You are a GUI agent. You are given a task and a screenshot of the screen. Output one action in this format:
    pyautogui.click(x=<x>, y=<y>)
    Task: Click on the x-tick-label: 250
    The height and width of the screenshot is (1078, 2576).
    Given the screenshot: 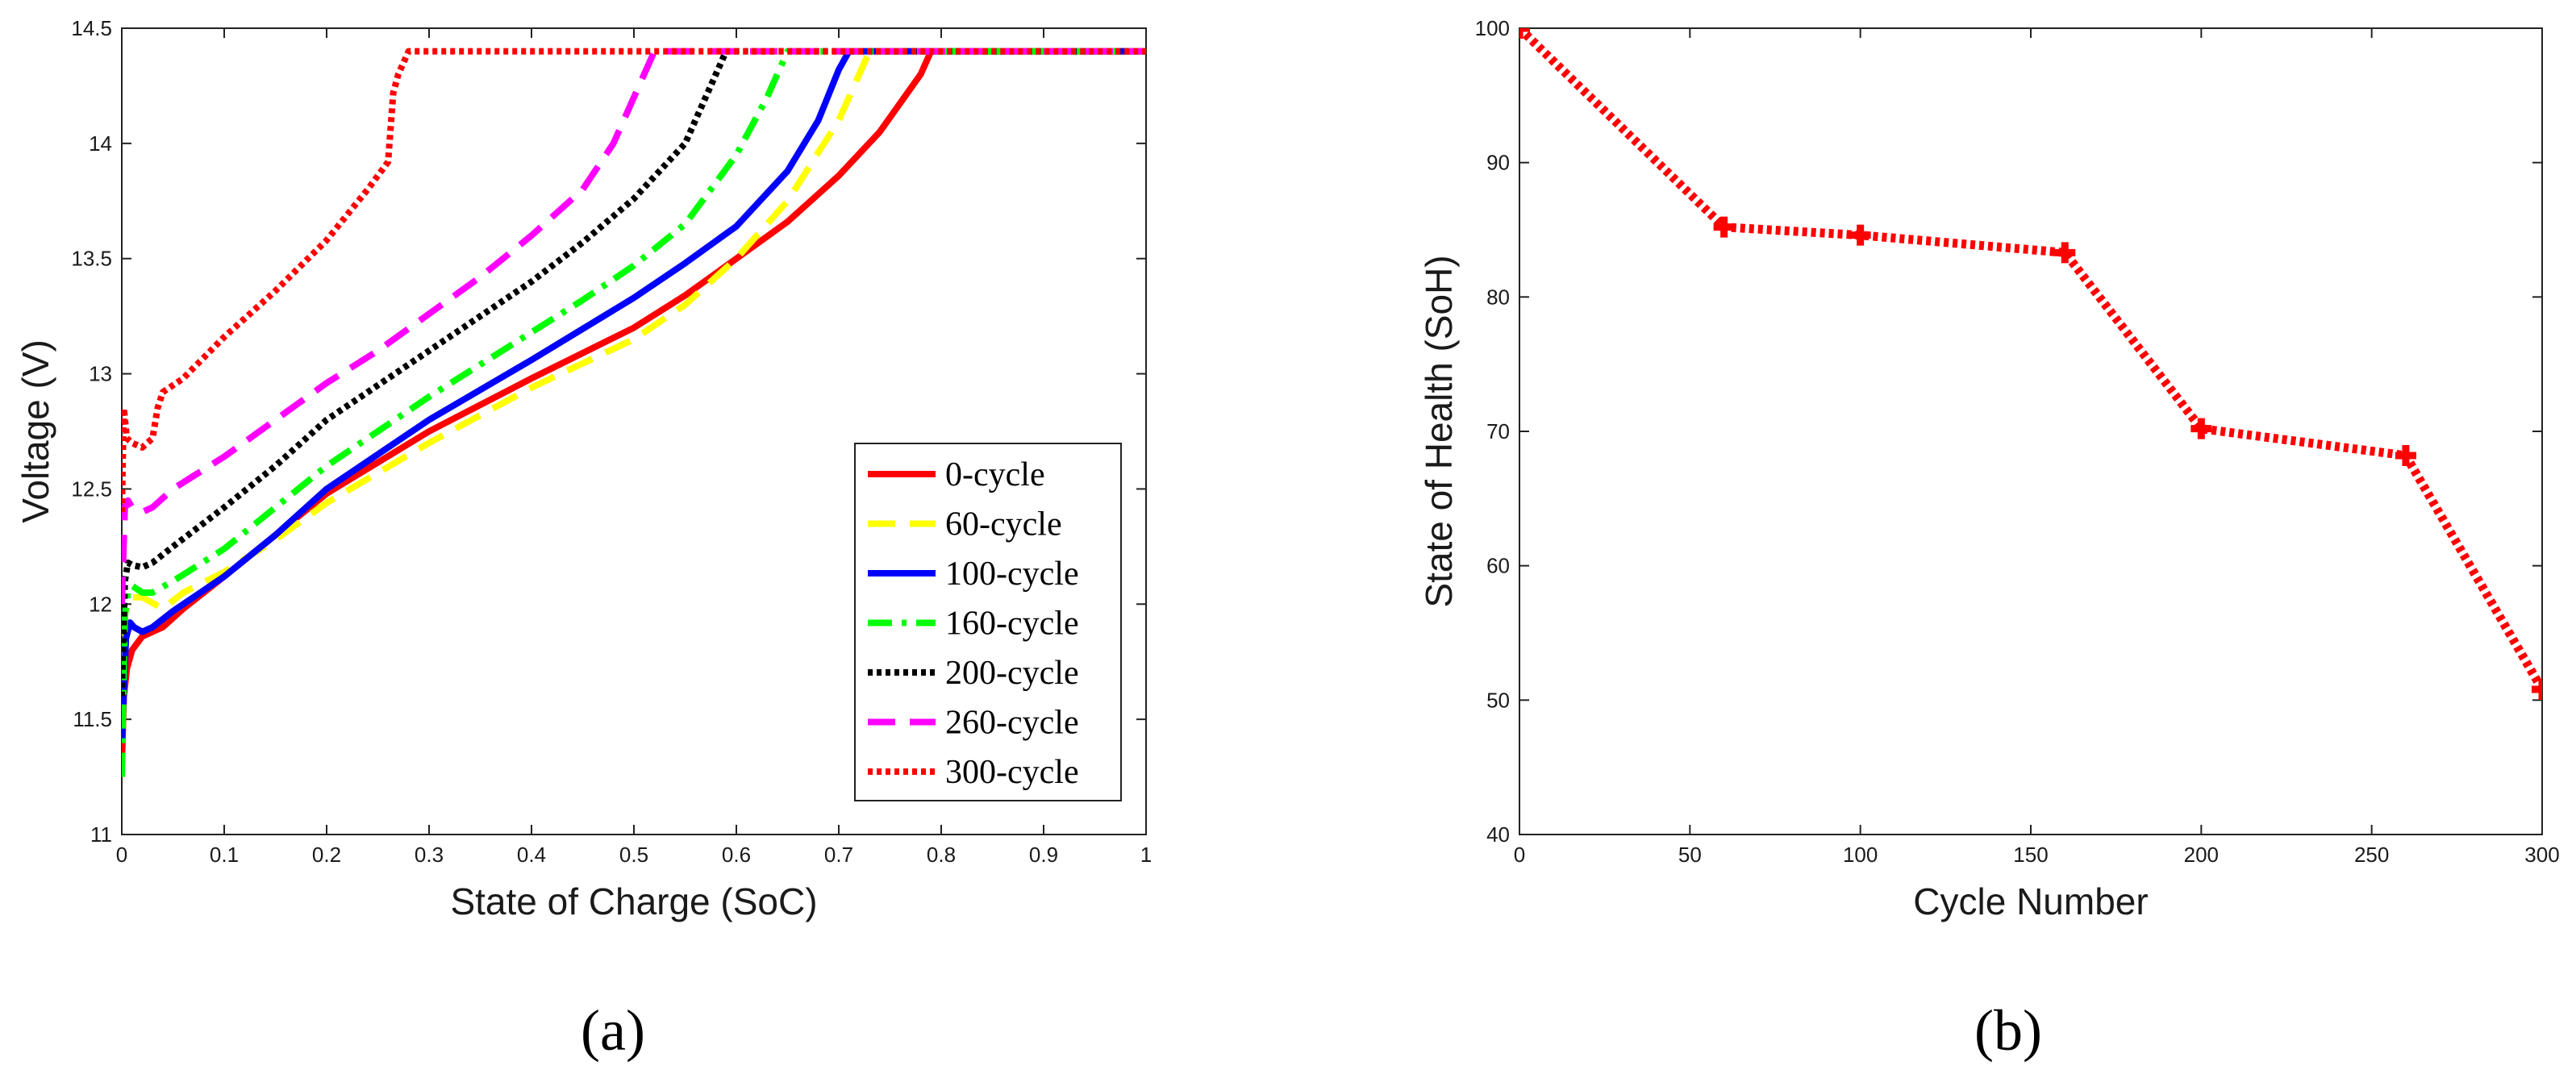 What is the action you would take?
    pyautogui.click(x=2371, y=855)
    